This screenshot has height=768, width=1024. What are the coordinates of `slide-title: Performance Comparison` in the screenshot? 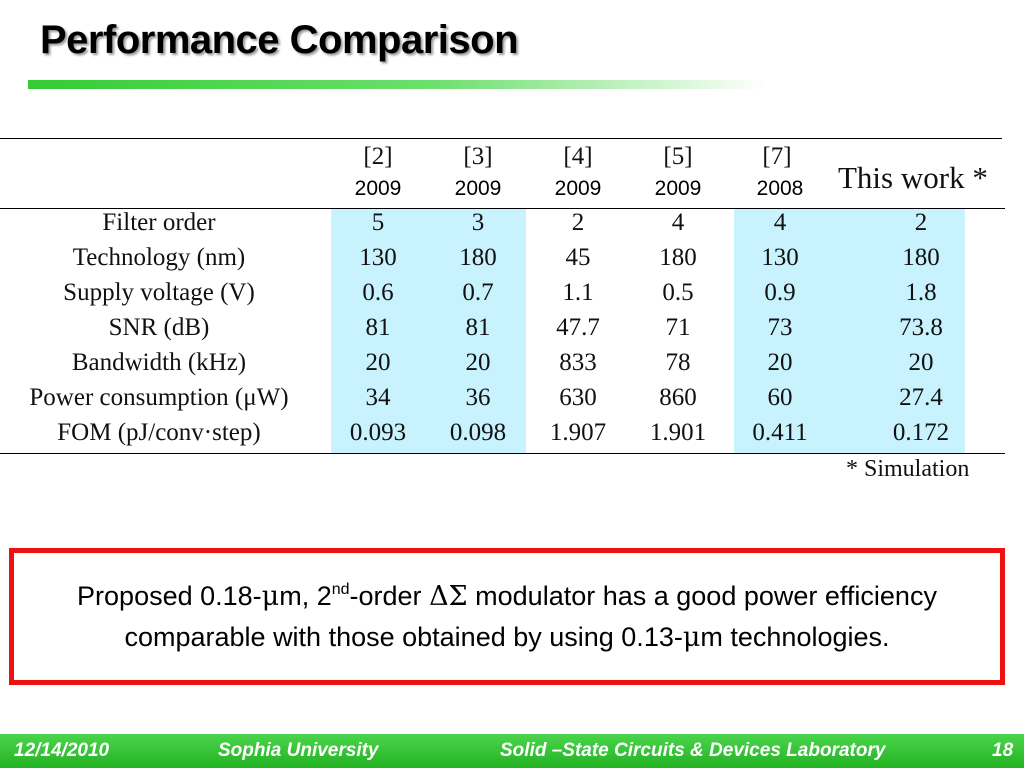 It's located at (279, 40).